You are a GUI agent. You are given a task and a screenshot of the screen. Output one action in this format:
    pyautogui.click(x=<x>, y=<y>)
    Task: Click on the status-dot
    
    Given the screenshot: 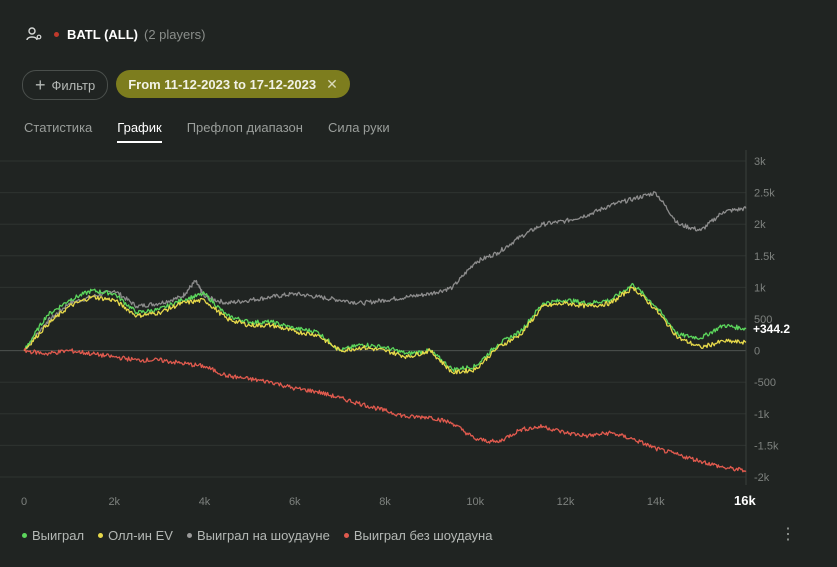 What is the action you would take?
    pyautogui.click(x=56, y=34)
    